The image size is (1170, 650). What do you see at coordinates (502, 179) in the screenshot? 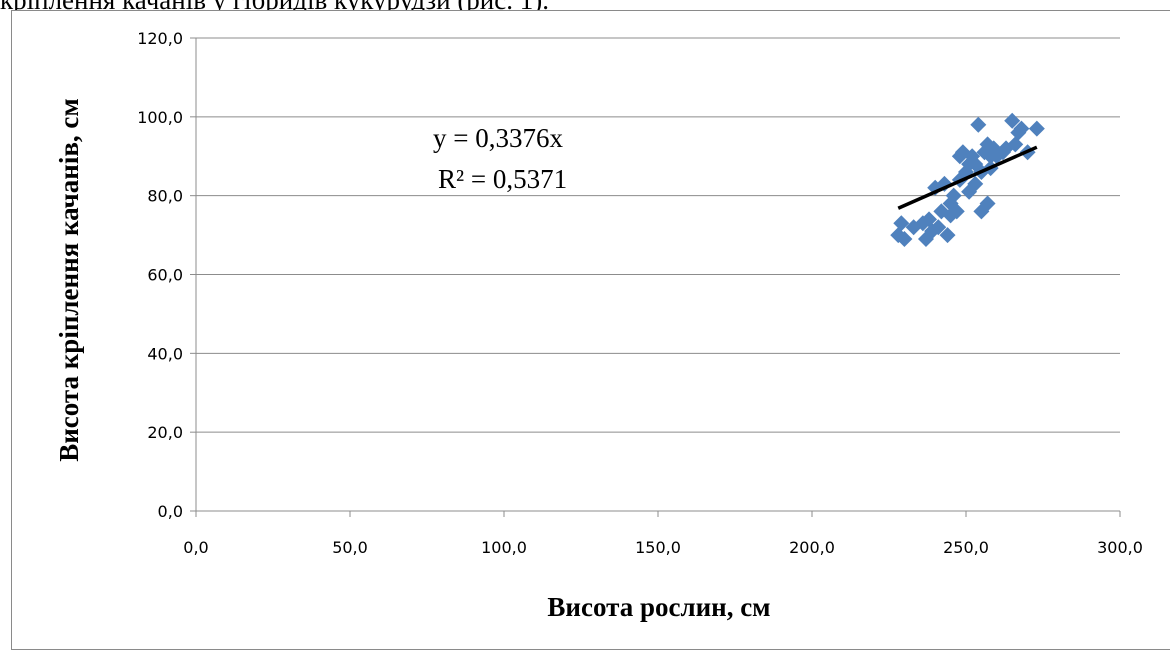
I see `trendline-r-squared: R² = 0,5371` at bounding box center [502, 179].